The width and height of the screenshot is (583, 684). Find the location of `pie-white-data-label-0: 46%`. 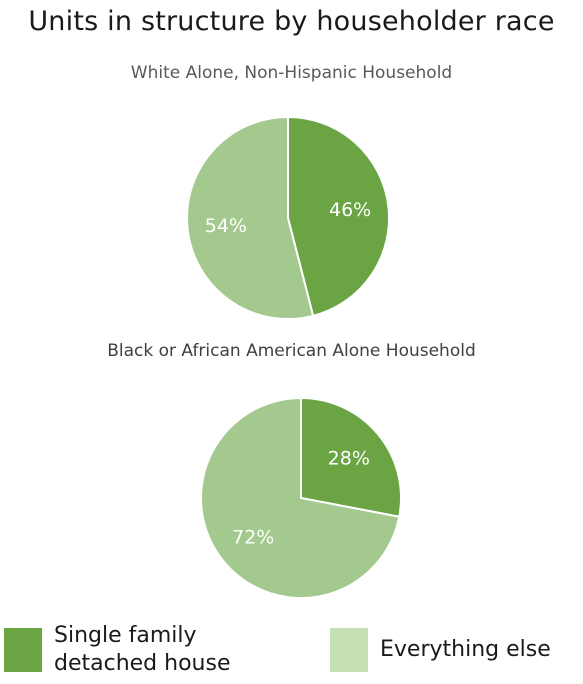

pie-white-data-label-0: 46% is located at coordinates (350, 210).